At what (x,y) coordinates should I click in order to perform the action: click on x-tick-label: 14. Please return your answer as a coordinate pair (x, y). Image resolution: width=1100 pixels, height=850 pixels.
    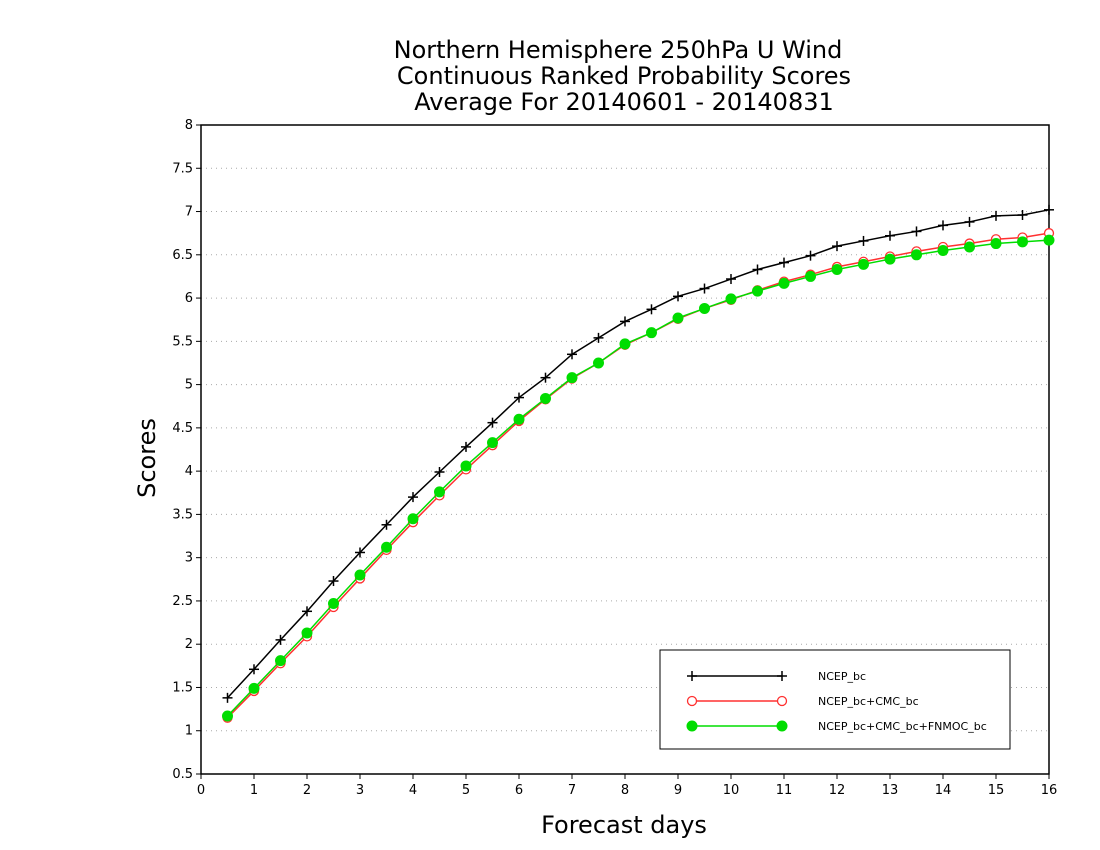
    Looking at the image, I should click on (943, 790).